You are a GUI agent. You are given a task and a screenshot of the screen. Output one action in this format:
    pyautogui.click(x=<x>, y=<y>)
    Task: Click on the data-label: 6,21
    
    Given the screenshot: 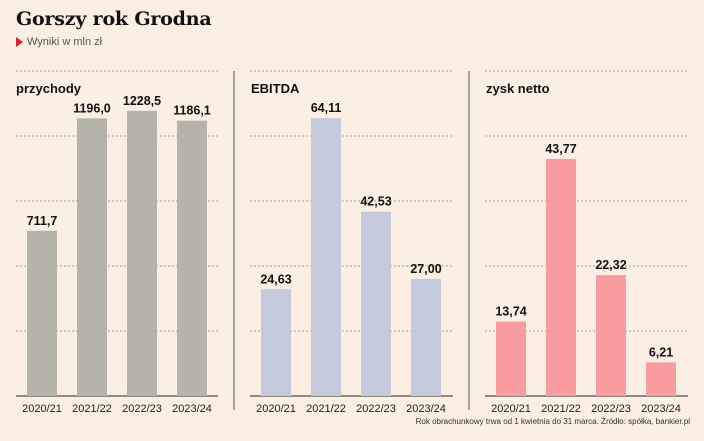 What is the action you would take?
    pyautogui.click(x=661, y=352)
    